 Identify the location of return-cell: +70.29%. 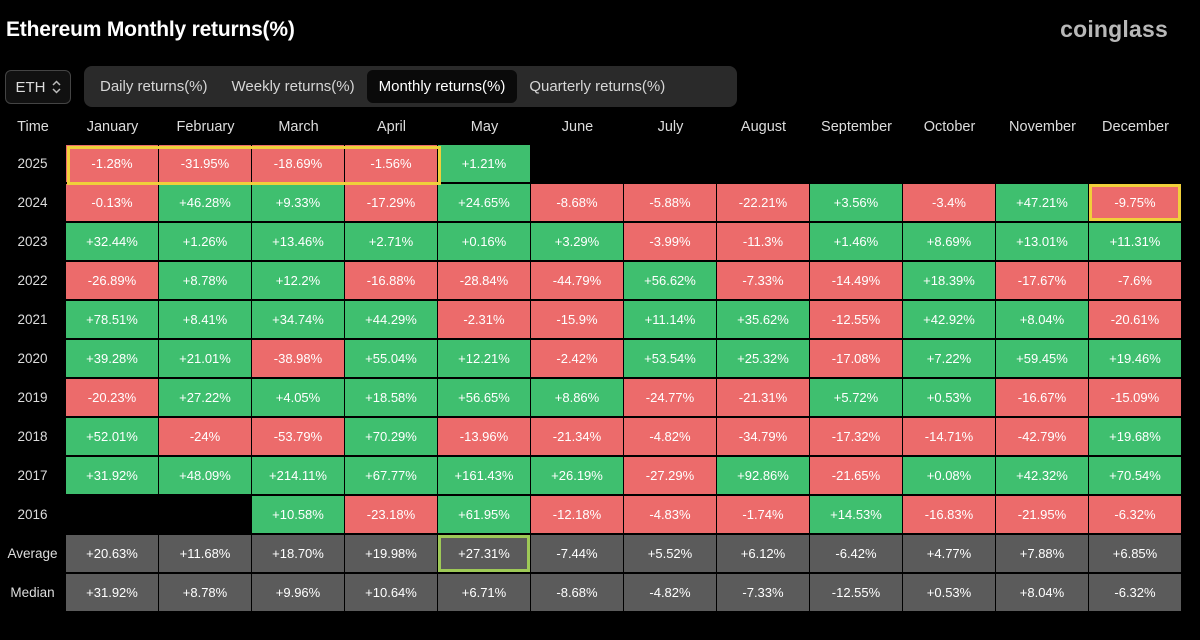
(391, 437).